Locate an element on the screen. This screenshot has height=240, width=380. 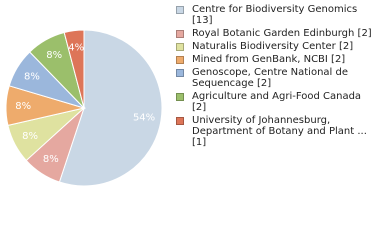
legend-item: Centre for Biodiversity Genomics [13] is located at coordinates (274, 15).